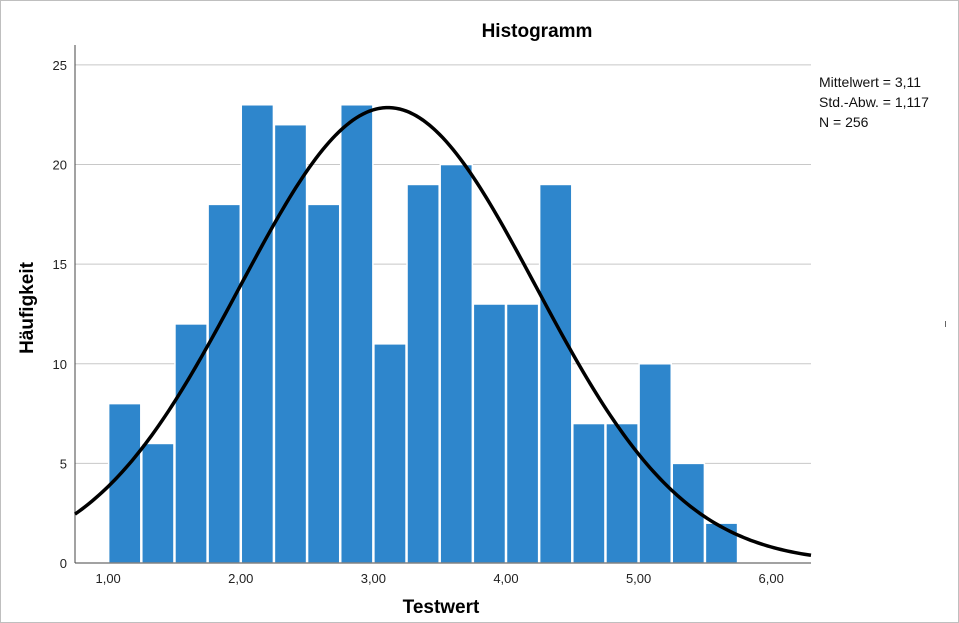  What do you see at coordinates (60, 65) in the screenshot?
I see `y-tick-label: 25` at bounding box center [60, 65].